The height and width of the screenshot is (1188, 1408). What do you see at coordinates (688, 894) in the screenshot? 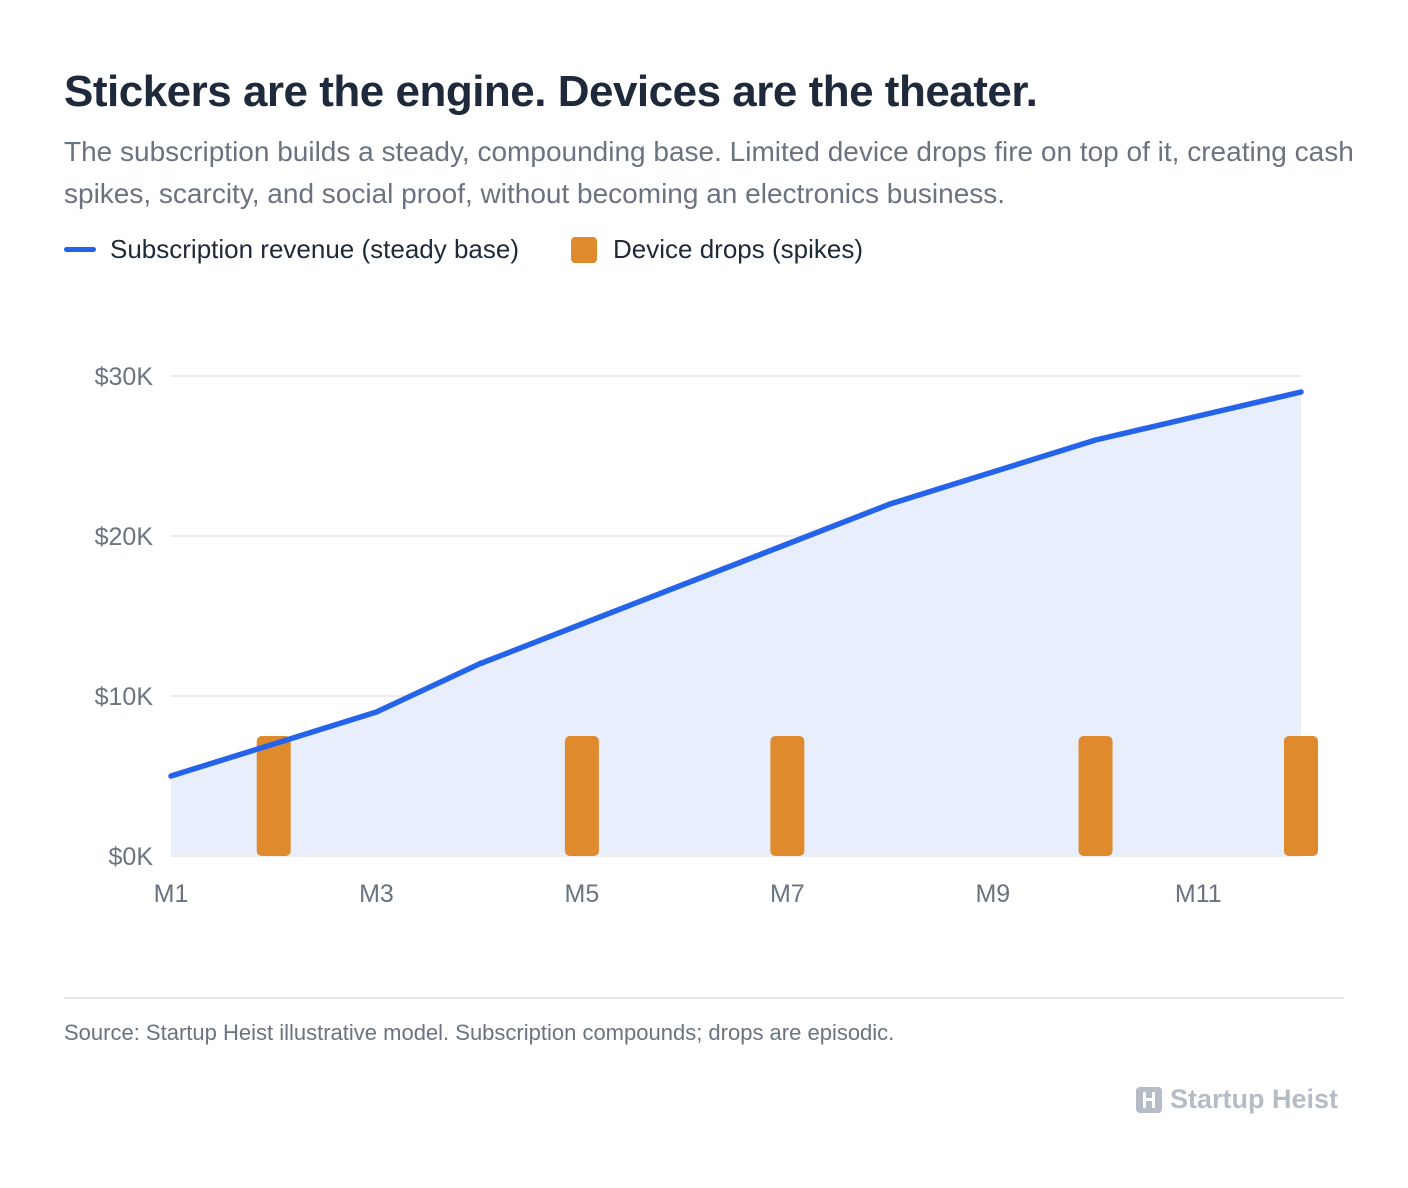
I see `x-axis-ticks: M1 M3 M5 M7 M9 M11` at bounding box center [688, 894].